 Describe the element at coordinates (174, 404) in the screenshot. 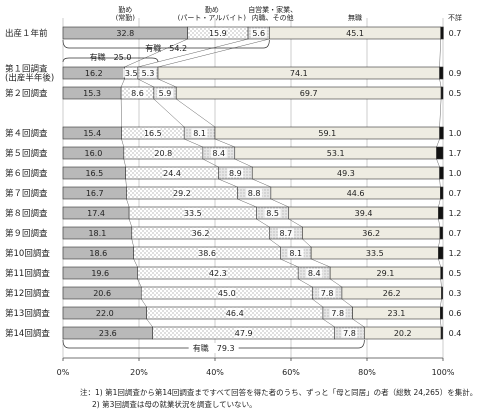

I see `footnote: 2) 第3回調査は母の就業状況を調査していない。` at that location.